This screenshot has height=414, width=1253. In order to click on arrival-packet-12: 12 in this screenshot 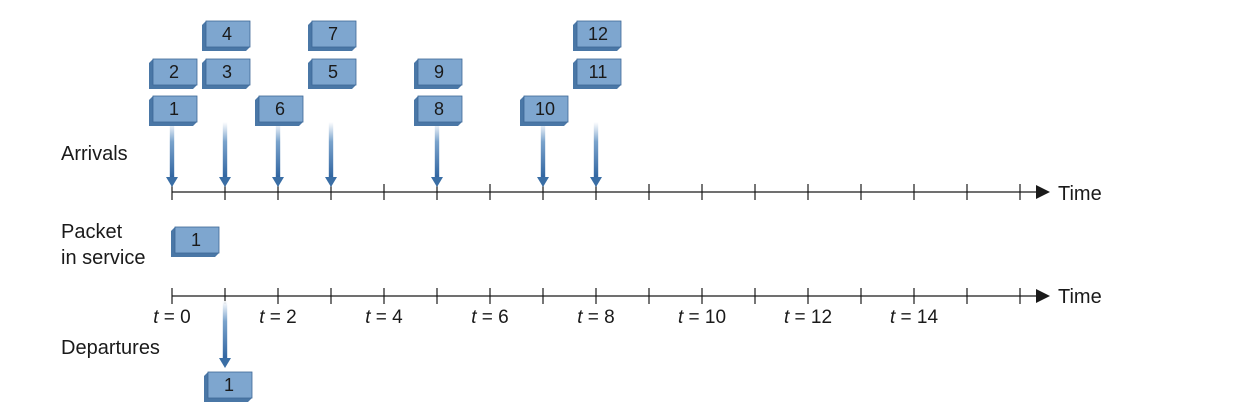, I will do `click(597, 35)`.